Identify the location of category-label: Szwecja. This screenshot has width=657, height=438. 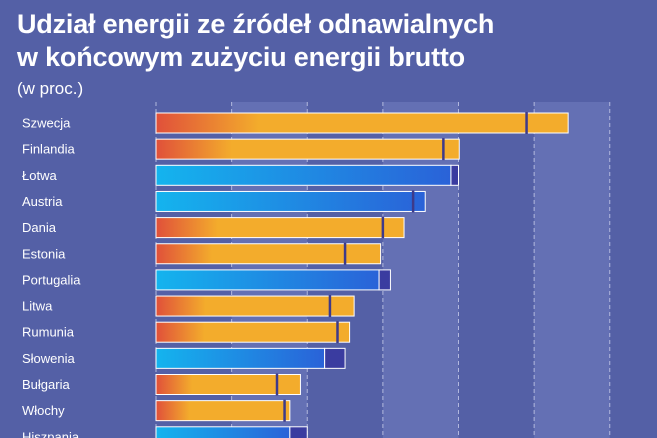
(46, 123).